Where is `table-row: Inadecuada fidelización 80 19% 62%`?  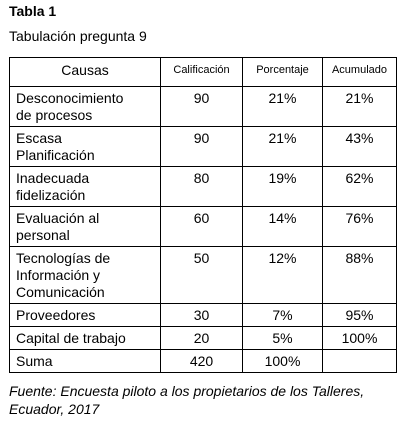
table-row: Inadecuada fidelización 80 19% 62% is located at coordinates (203, 186).